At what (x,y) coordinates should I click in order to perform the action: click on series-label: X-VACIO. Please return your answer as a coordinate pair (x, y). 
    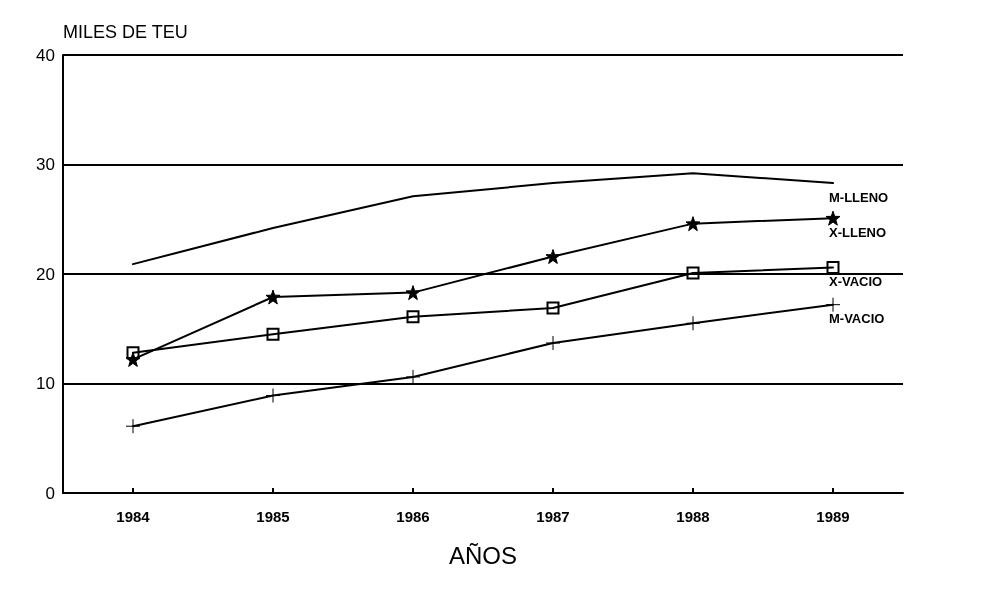
    Looking at the image, I should click on (856, 281).